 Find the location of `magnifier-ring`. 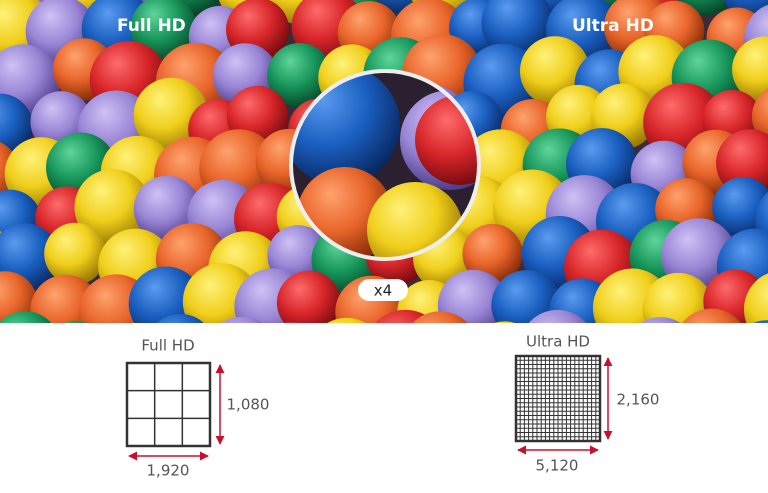

magnifier-ring is located at coordinates (385, 165).